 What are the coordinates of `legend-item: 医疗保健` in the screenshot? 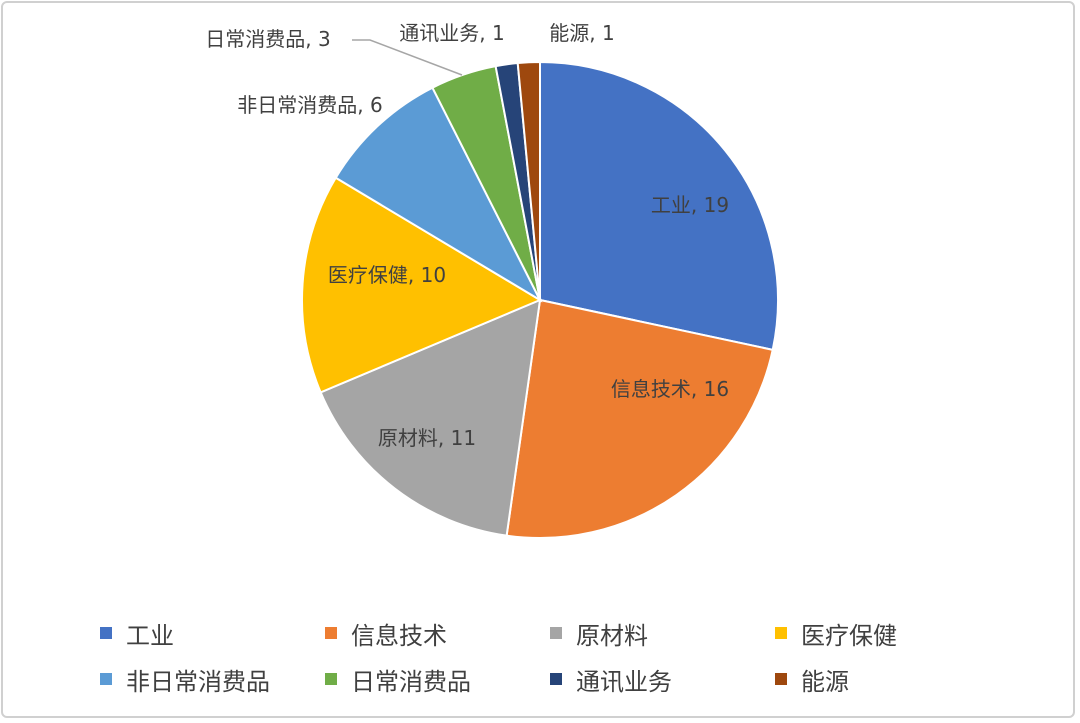 It's located at (887, 633).